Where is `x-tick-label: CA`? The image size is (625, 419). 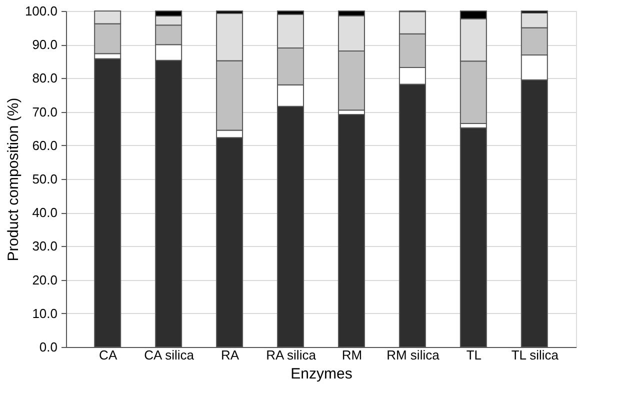 x-tick-label: CA is located at coordinates (108, 355).